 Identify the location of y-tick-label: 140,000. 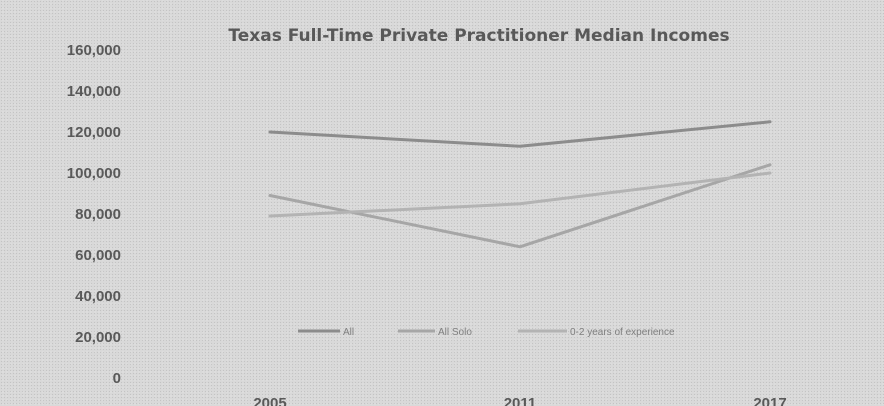
(94, 91).